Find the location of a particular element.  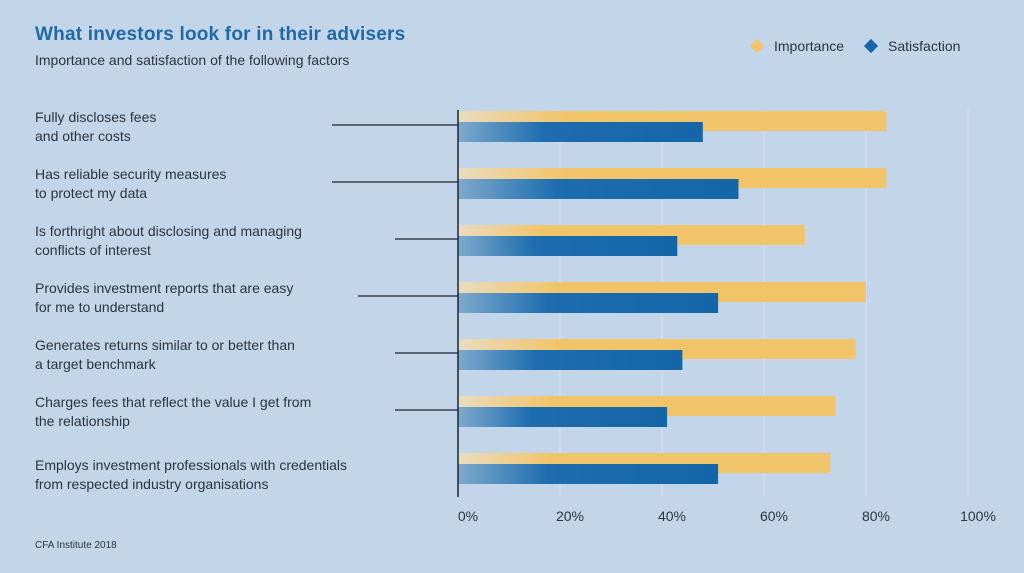

source-note: CFA Institute 2018 is located at coordinates (76, 545).